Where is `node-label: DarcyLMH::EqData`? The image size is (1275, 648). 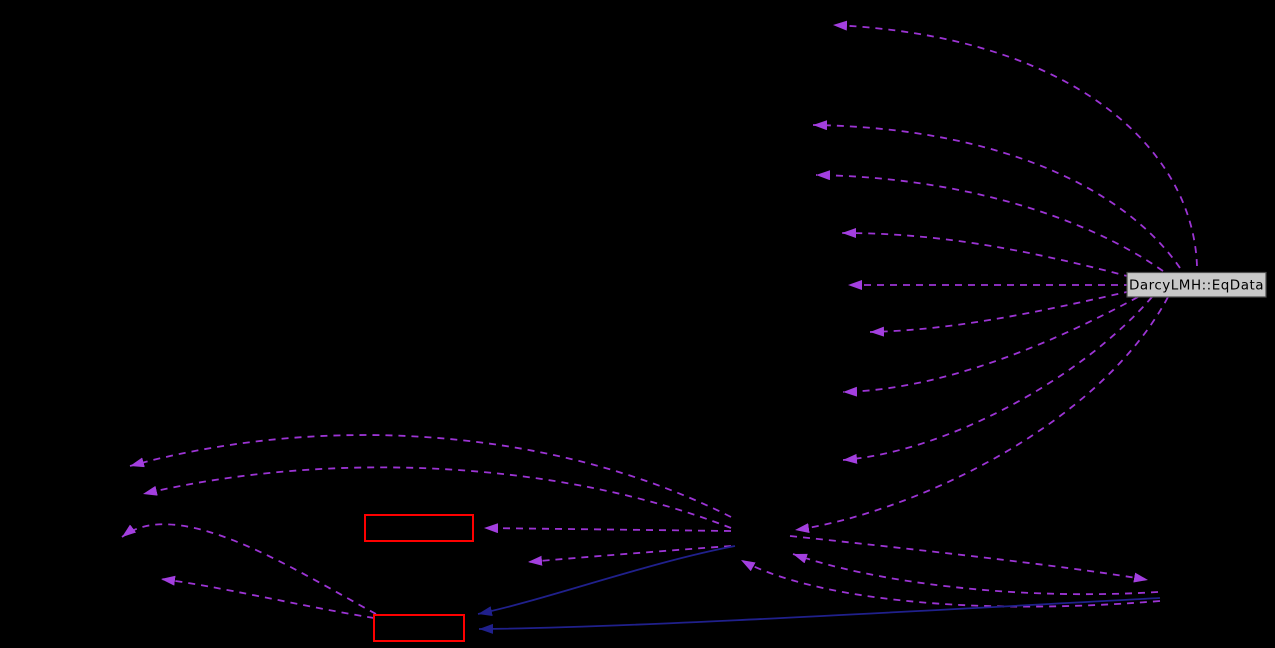 node-label: DarcyLMH::EqData is located at coordinates (1196, 286).